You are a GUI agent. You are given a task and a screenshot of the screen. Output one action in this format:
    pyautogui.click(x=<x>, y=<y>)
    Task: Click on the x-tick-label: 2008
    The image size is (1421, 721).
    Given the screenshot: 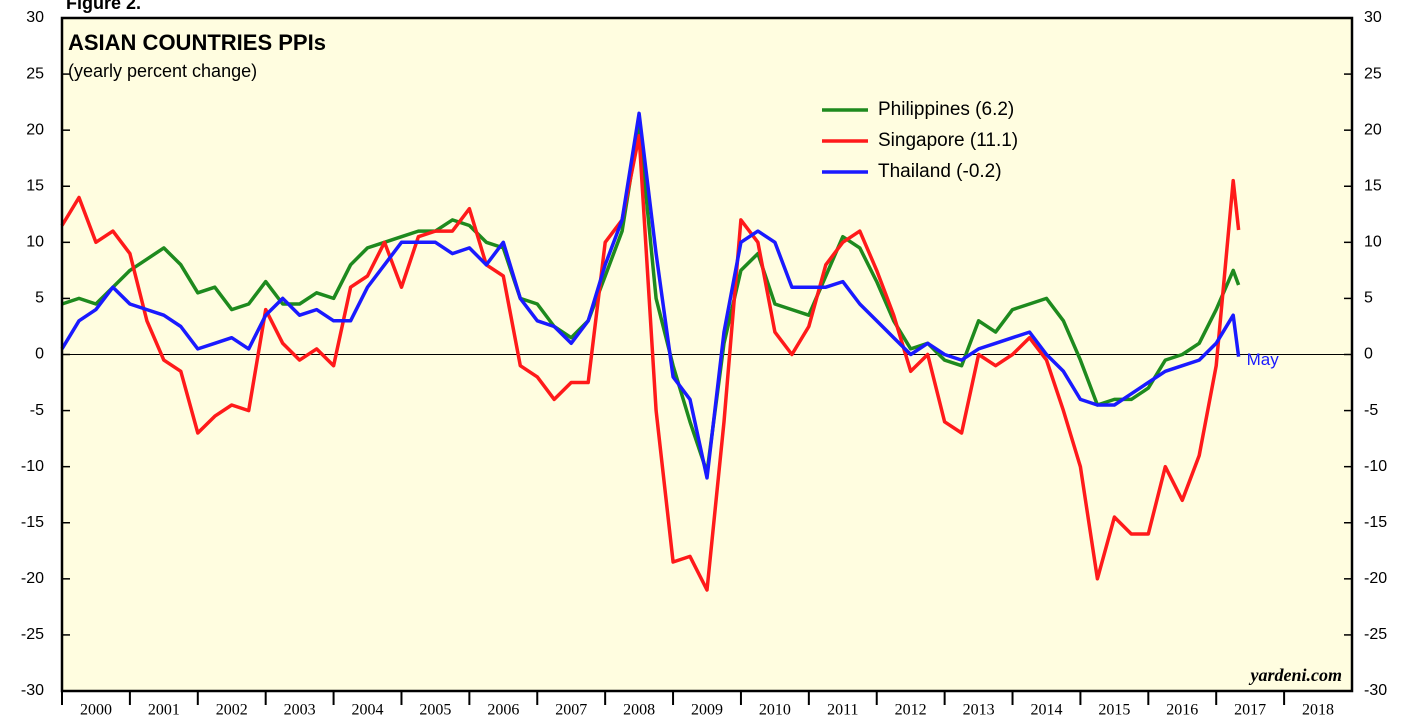 What is the action you would take?
    pyautogui.click(x=639, y=710)
    